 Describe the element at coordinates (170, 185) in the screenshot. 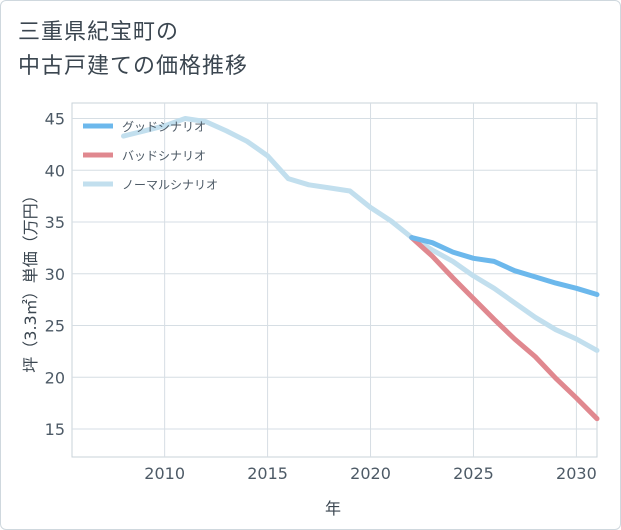

I see `legend-label: ノーマルシナリオ` at that location.